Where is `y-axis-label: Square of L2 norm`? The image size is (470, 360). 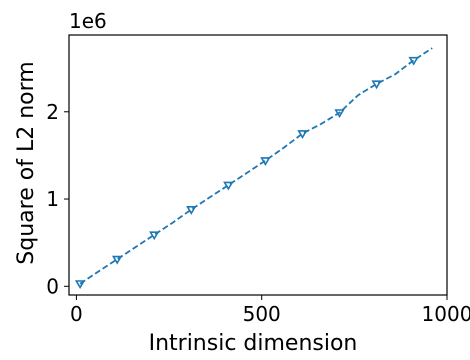 y-axis-label: Square of L2 norm is located at coordinates (26, 162).